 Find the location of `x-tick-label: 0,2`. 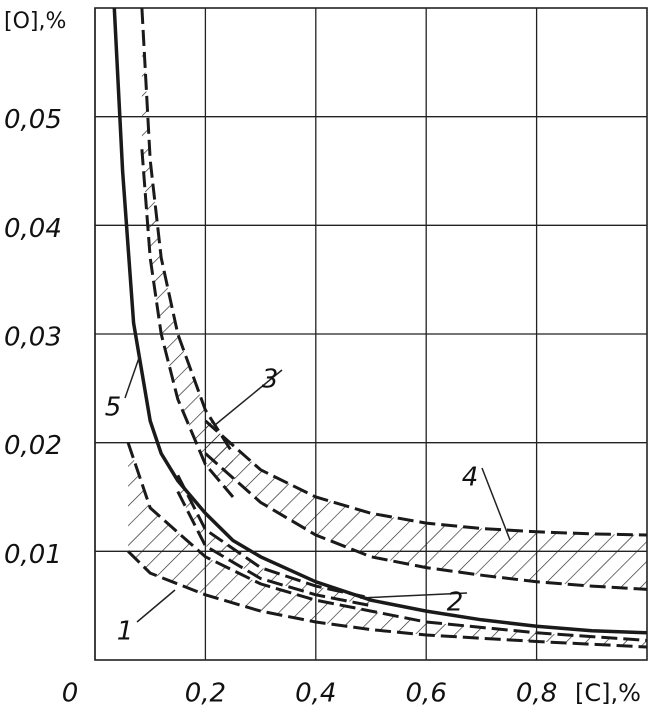

x-tick-label: 0,2 is located at coordinates (205, 694).